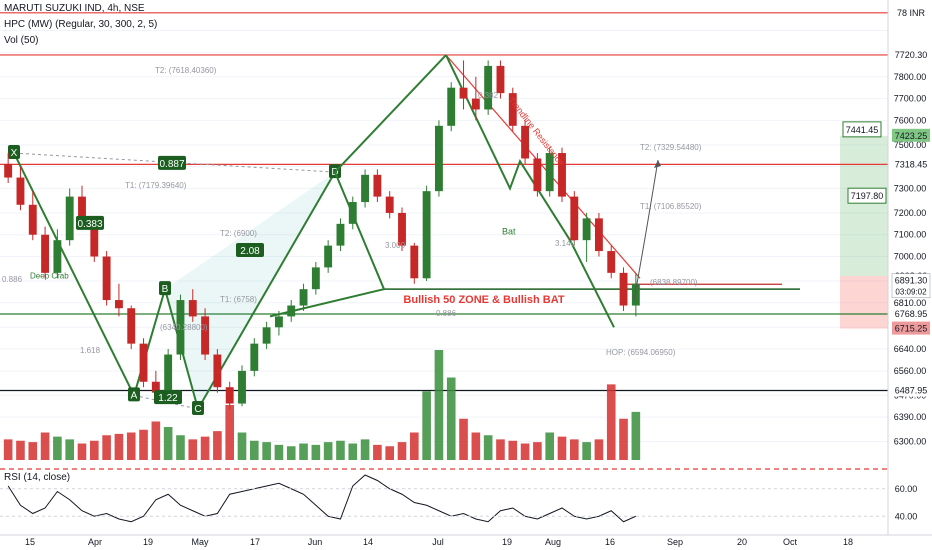  I want to click on y-tick-label: 7000.00, so click(910, 257).